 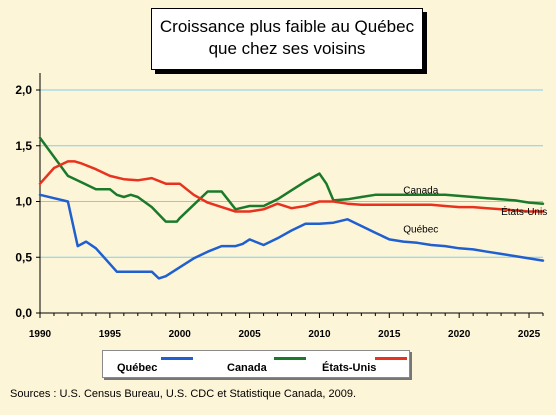 What do you see at coordinates (40, 334) in the screenshot?
I see `x-tick-label: 1990` at bounding box center [40, 334].